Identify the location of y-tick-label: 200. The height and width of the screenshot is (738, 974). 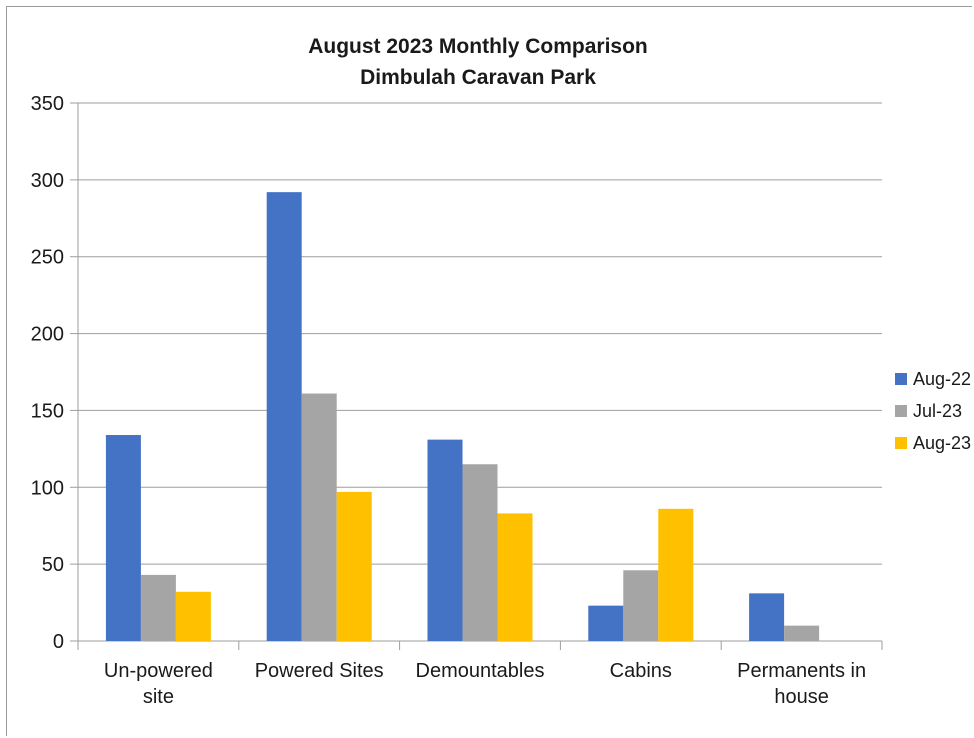
(47, 335).